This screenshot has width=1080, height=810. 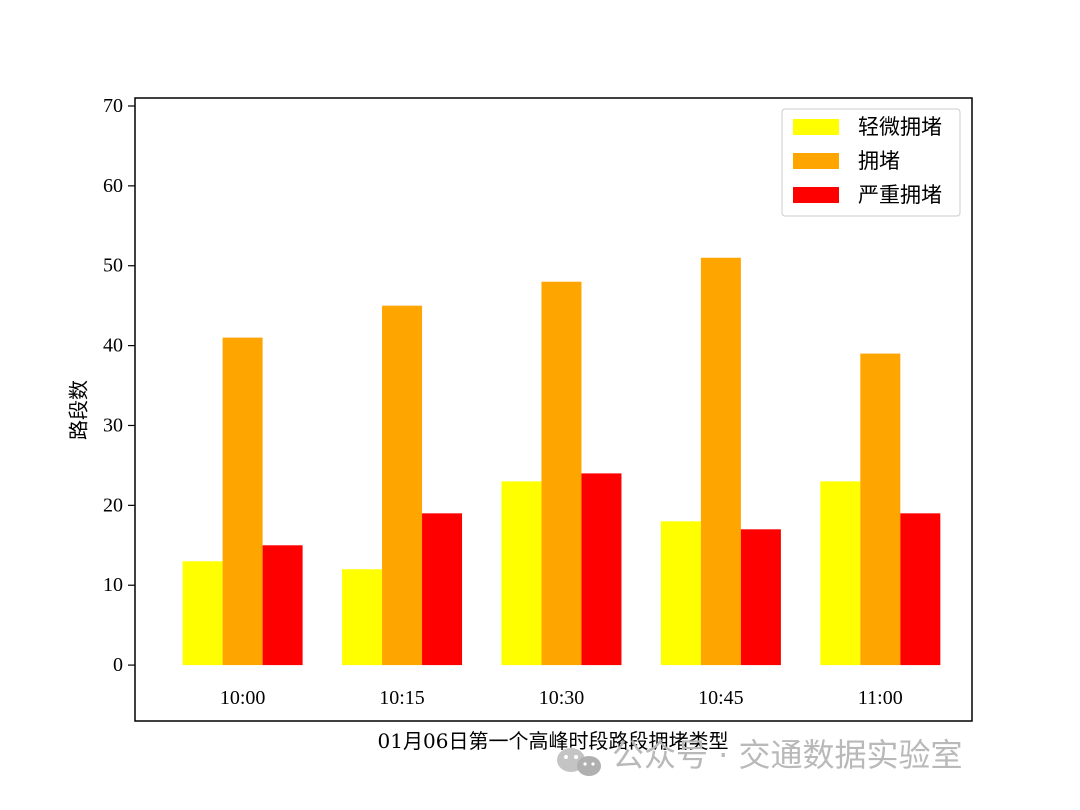 I want to click on y-tick-label: 0, so click(x=118, y=665).